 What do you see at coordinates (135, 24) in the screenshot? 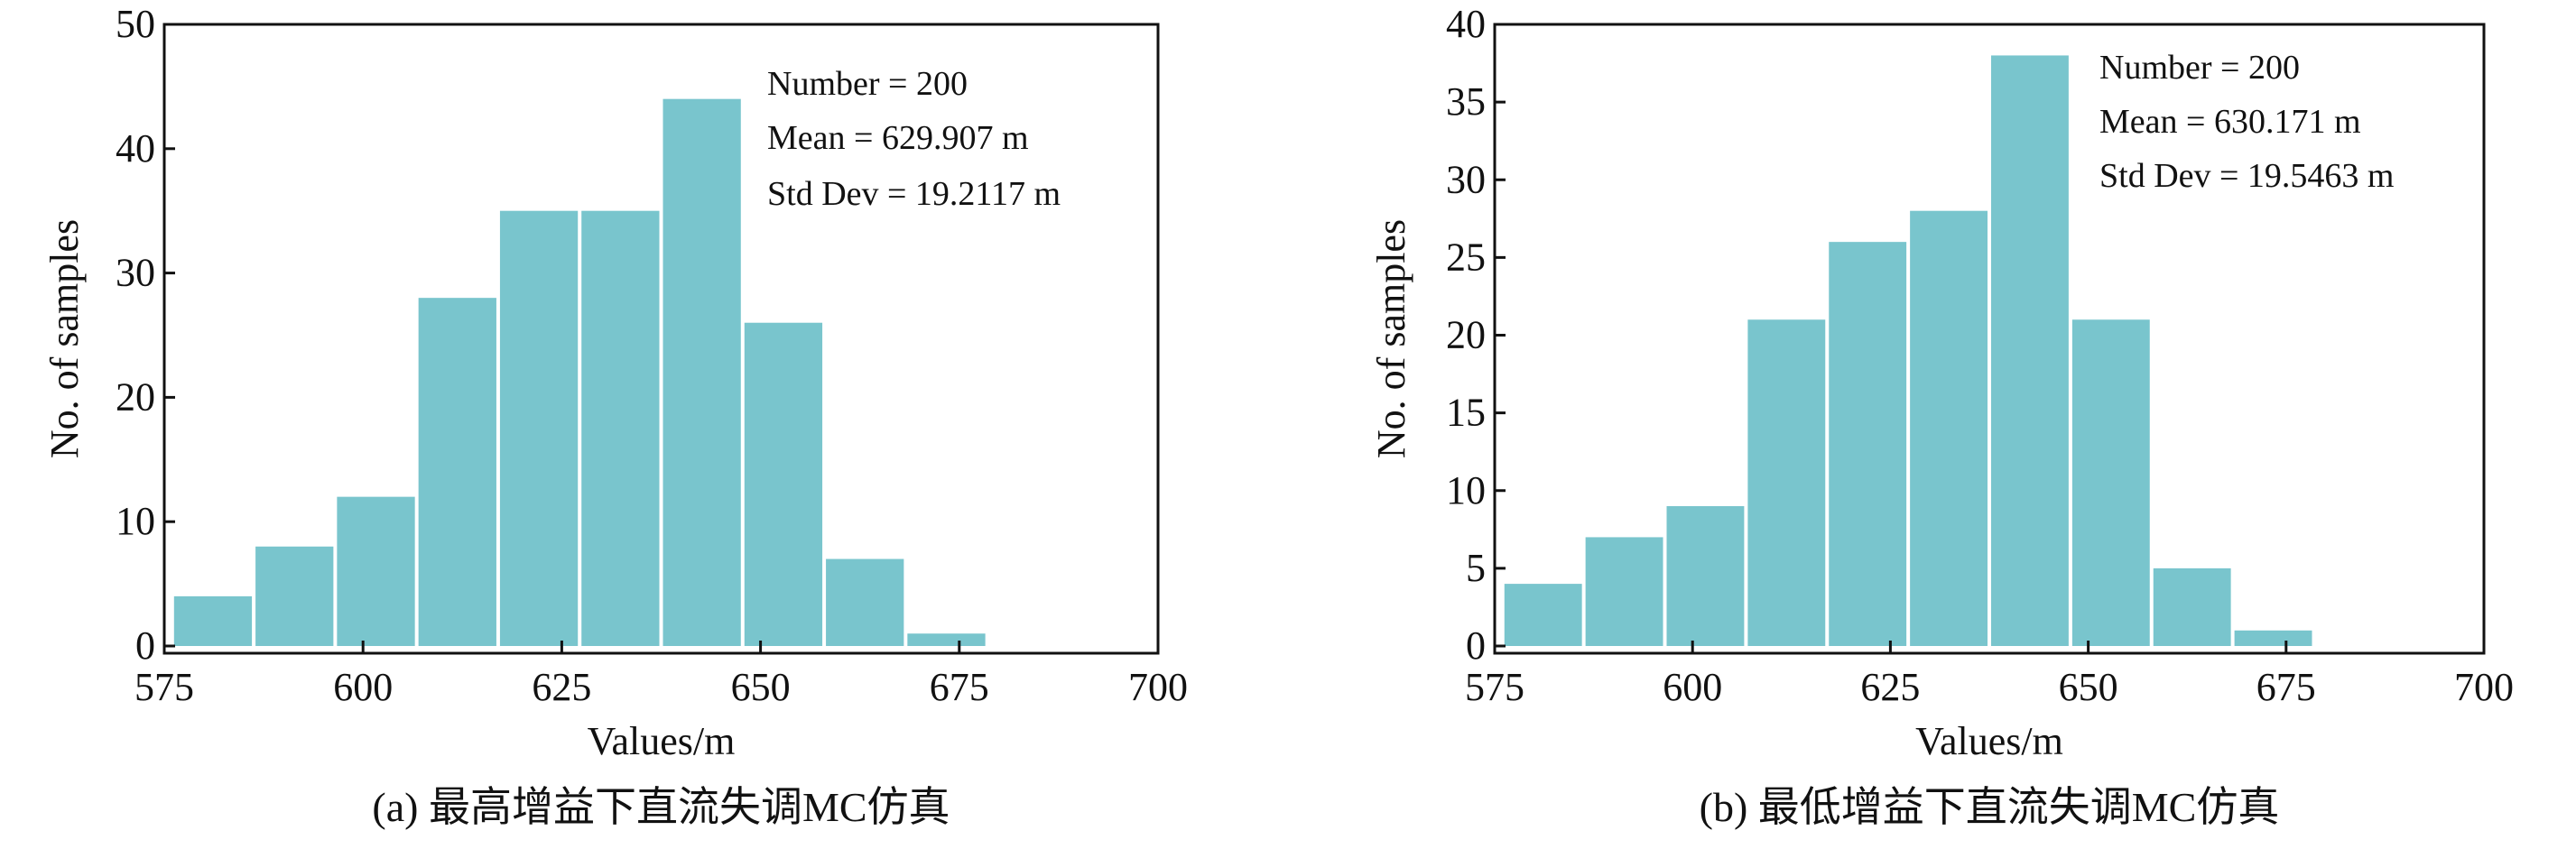
I see `y-tick-label: 50` at bounding box center [135, 24].